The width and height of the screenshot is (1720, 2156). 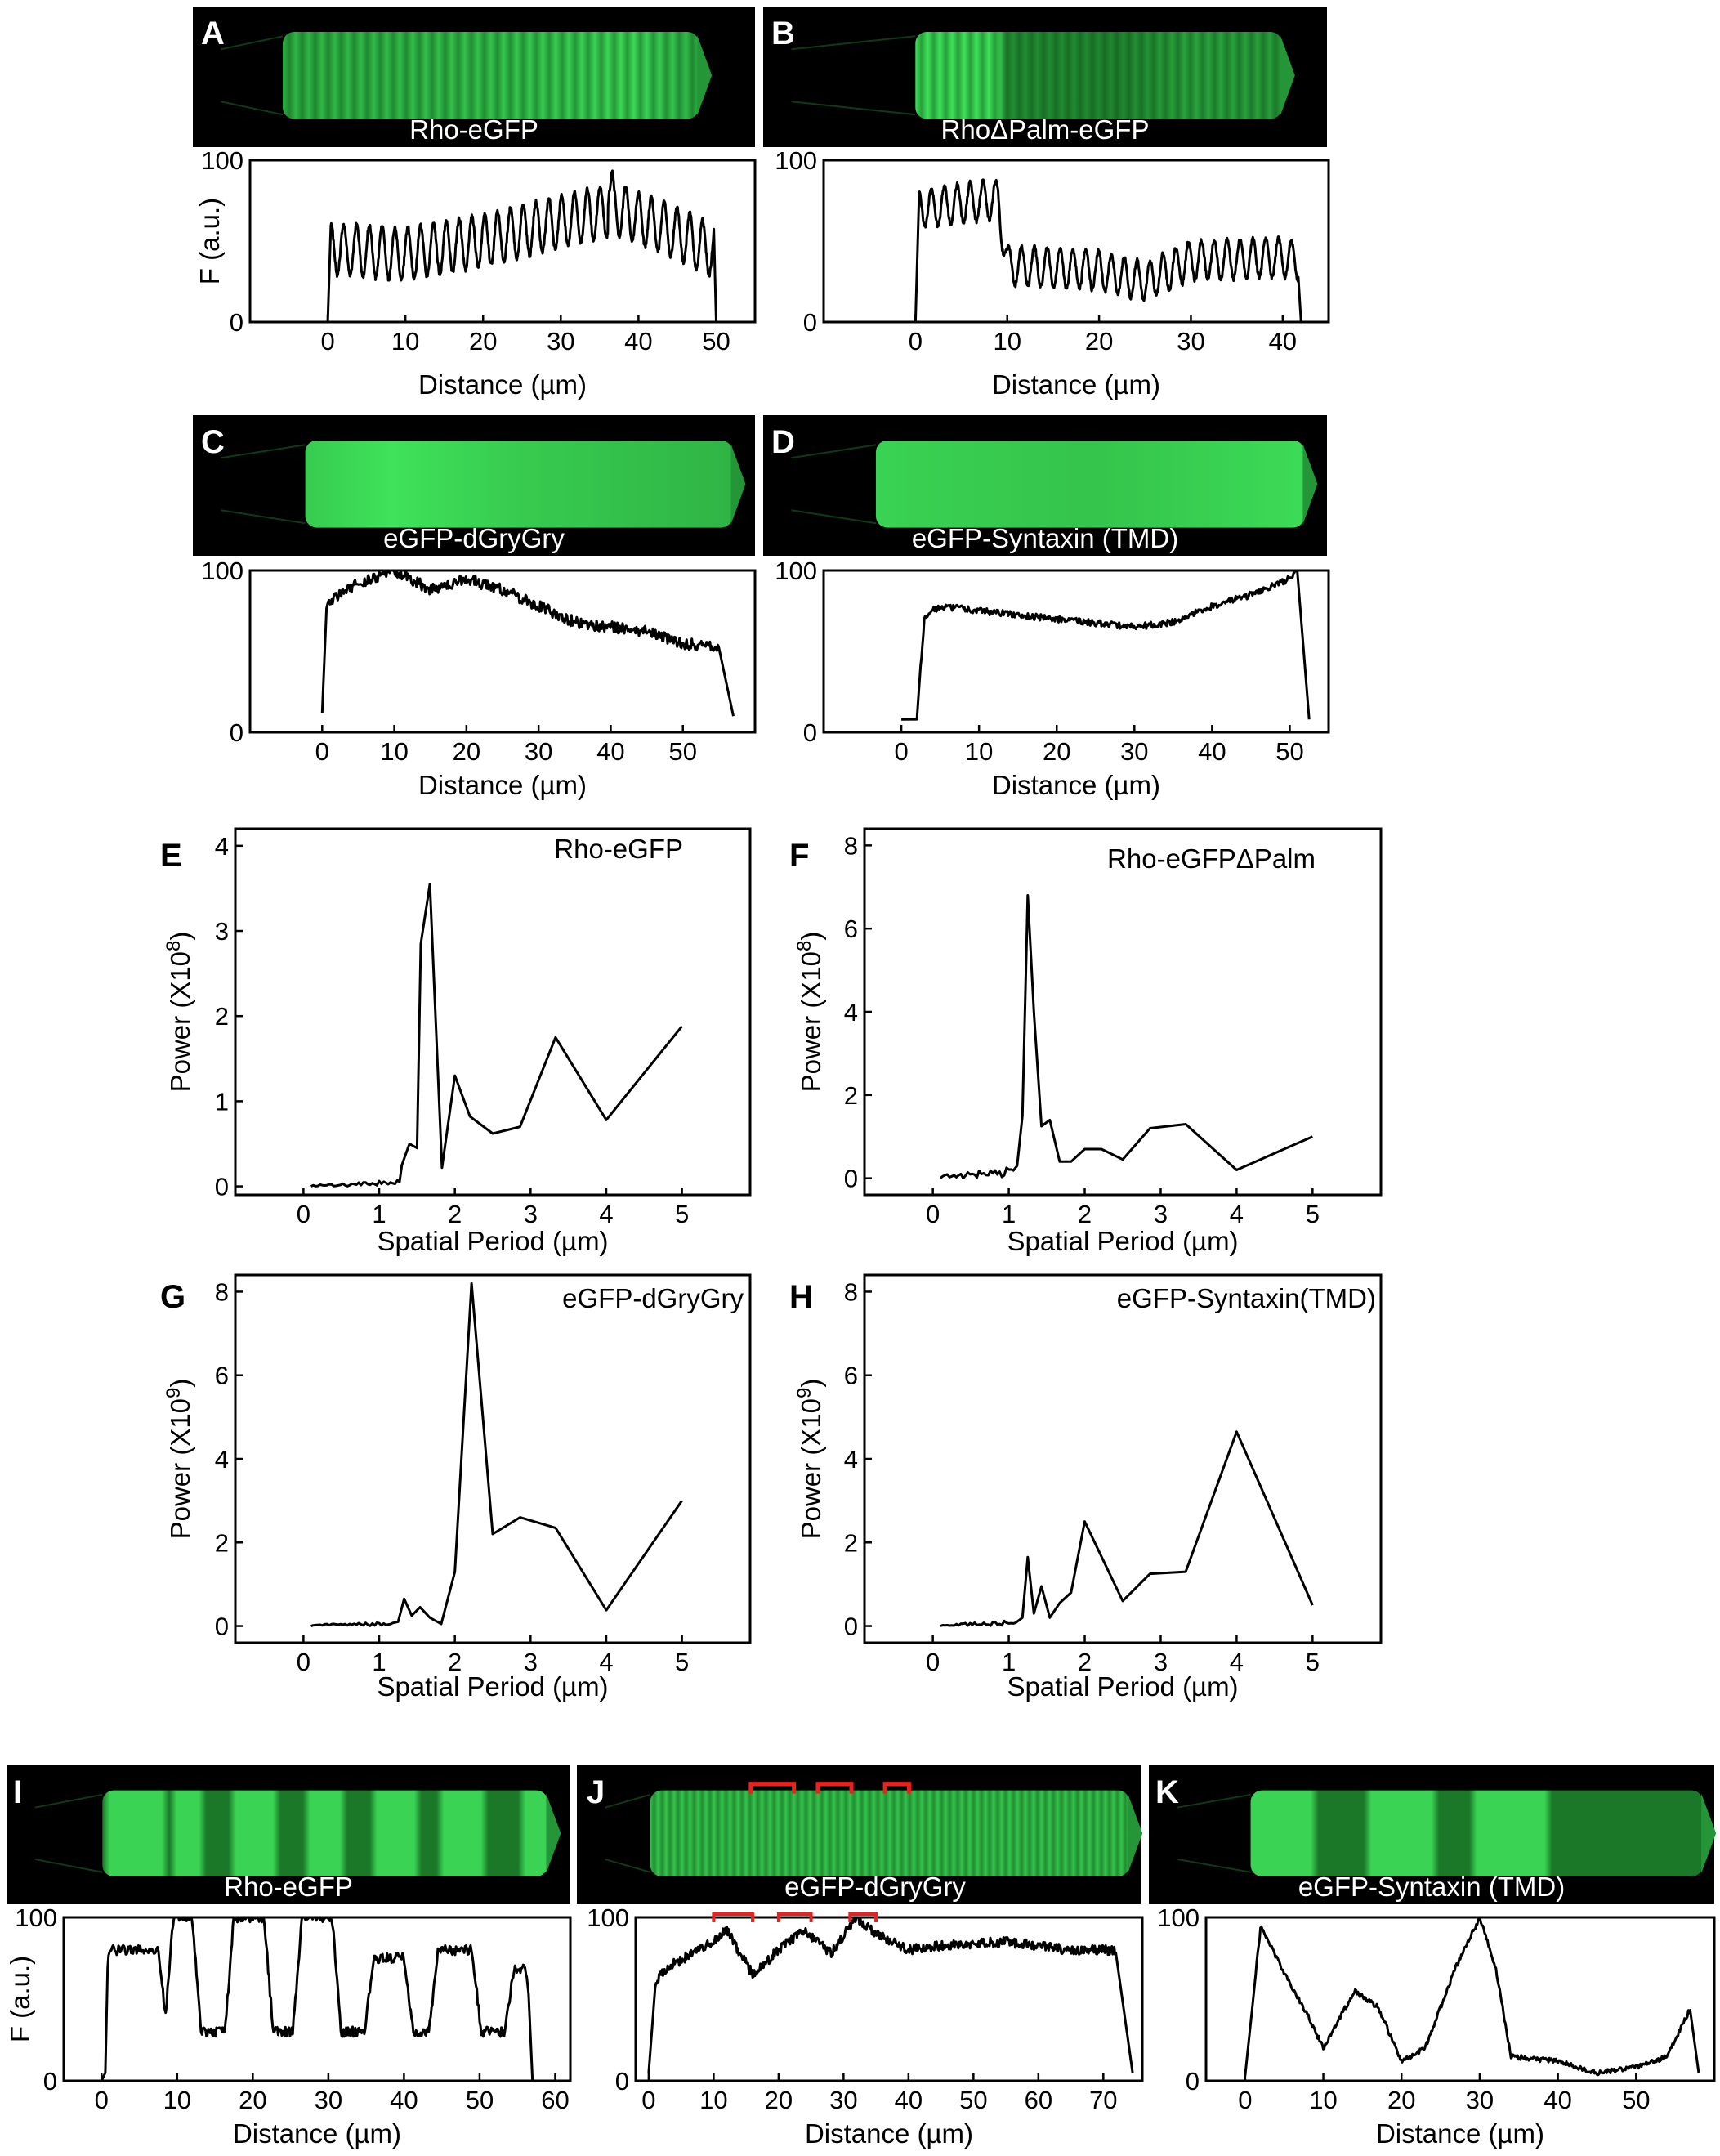 I want to click on x-axis-label: Spatial Period (µm), so click(x=1122, y=1686).